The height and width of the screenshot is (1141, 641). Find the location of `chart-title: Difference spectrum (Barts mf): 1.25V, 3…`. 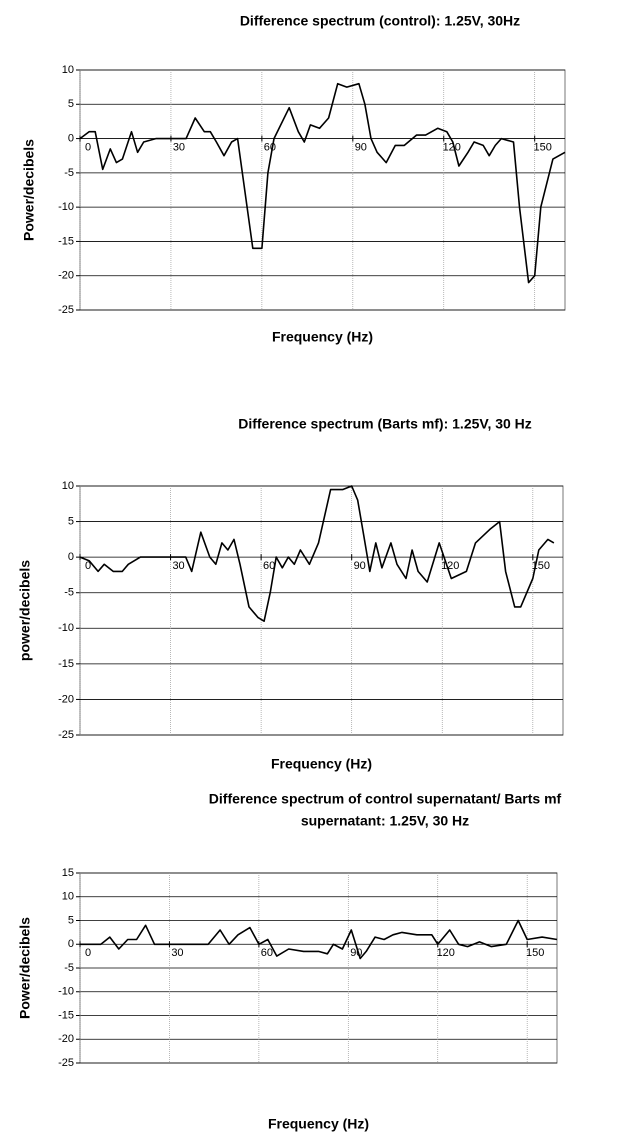

chart-title: Difference spectrum (Barts mf): 1.25V, 3… is located at coordinates (385, 424).